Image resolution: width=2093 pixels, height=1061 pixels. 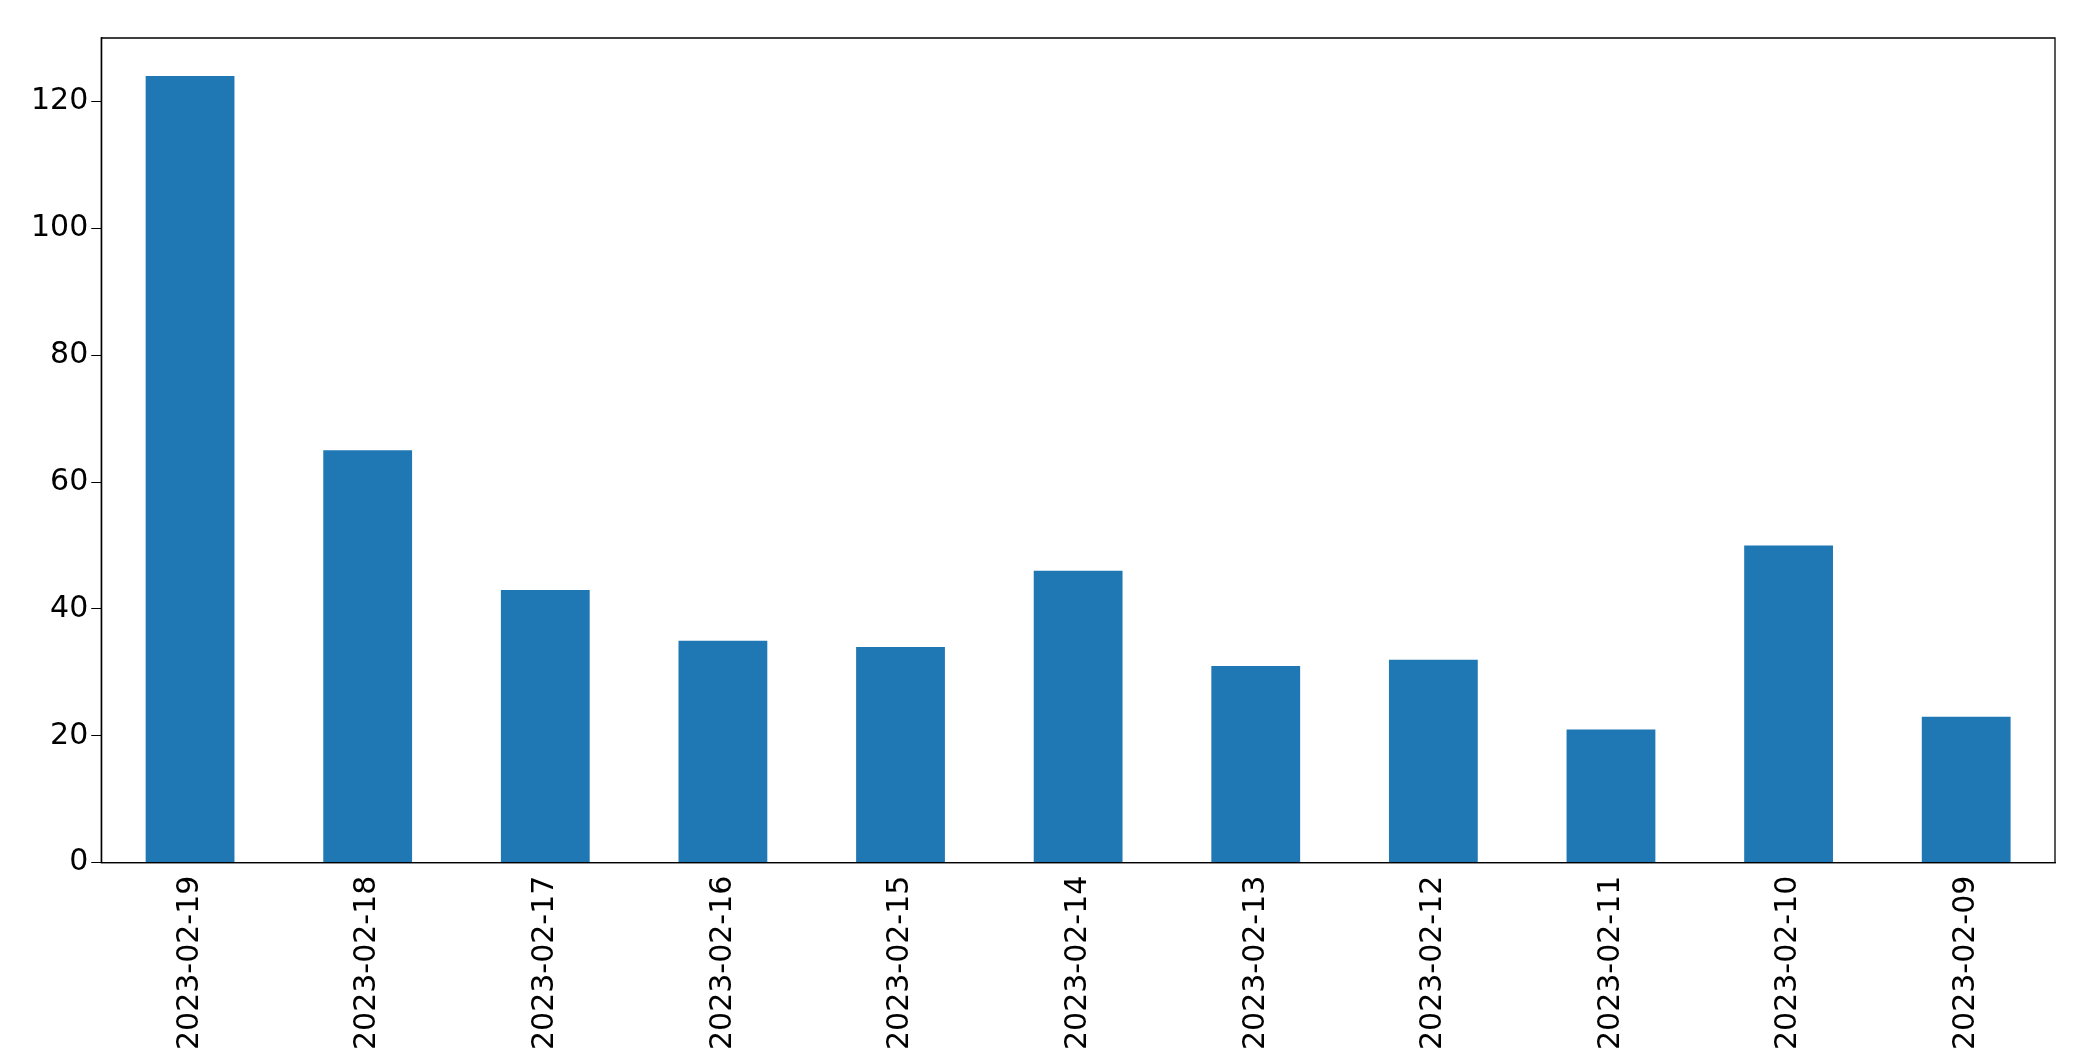 What do you see at coordinates (69, 479) in the screenshot?
I see `y-tick-label: 60` at bounding box center [69, 479].